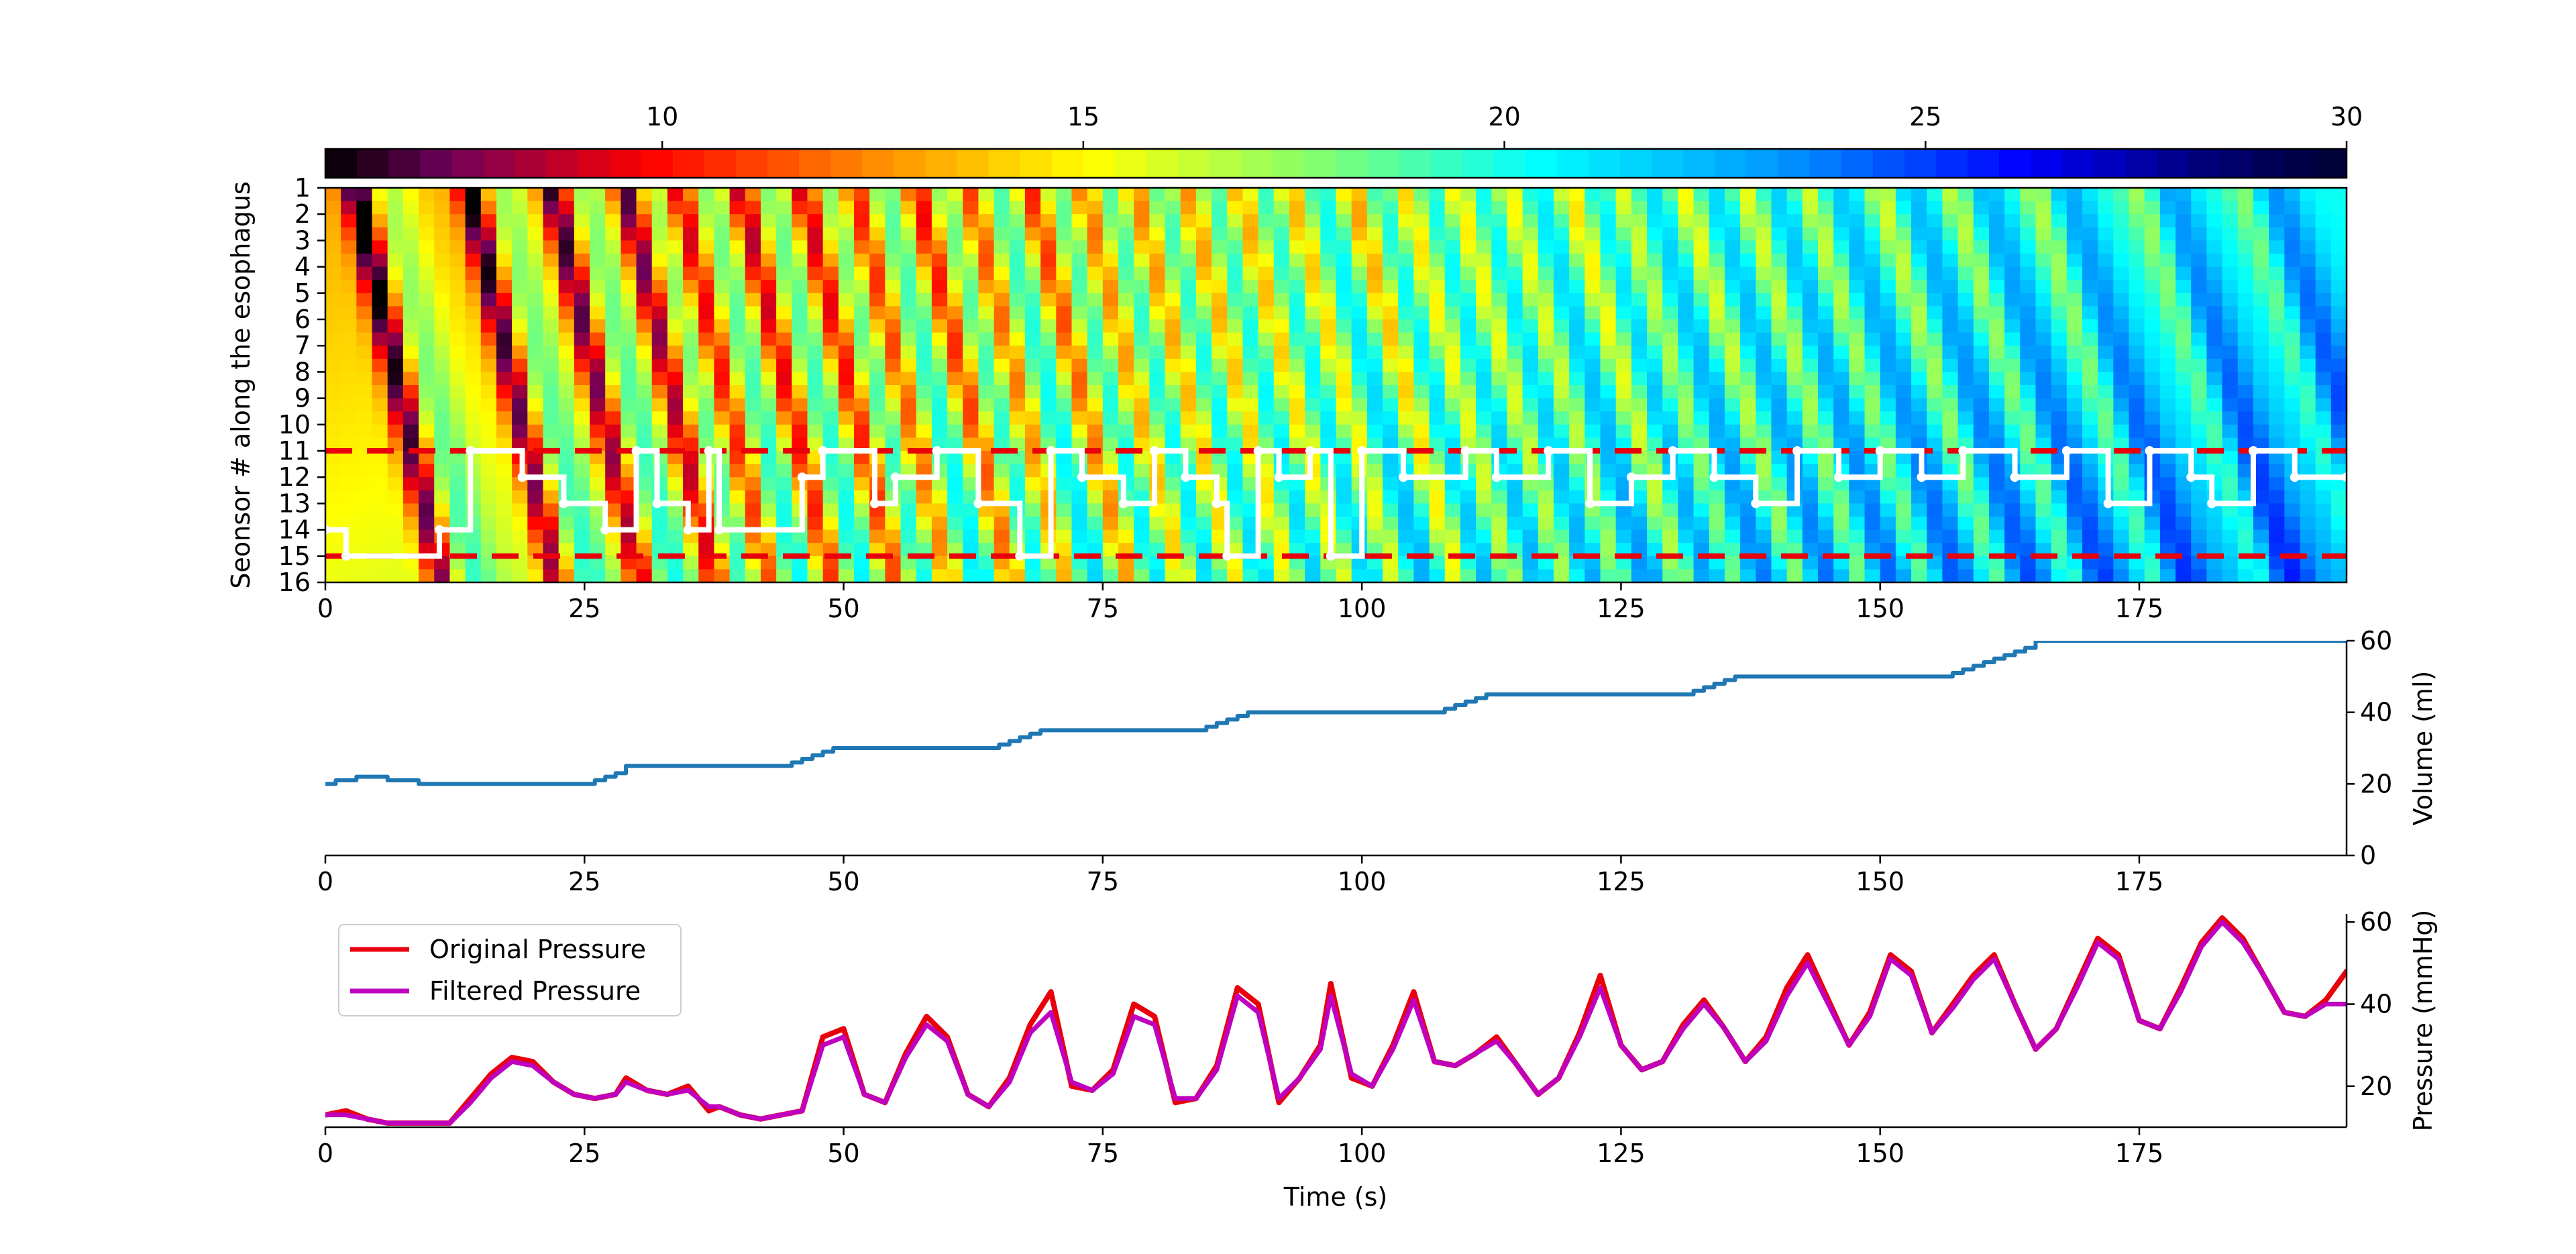 The width and height of the screenshot is (2576, 1254). I want to click on legend-label-original: Original Pressure, so click(537, 949).